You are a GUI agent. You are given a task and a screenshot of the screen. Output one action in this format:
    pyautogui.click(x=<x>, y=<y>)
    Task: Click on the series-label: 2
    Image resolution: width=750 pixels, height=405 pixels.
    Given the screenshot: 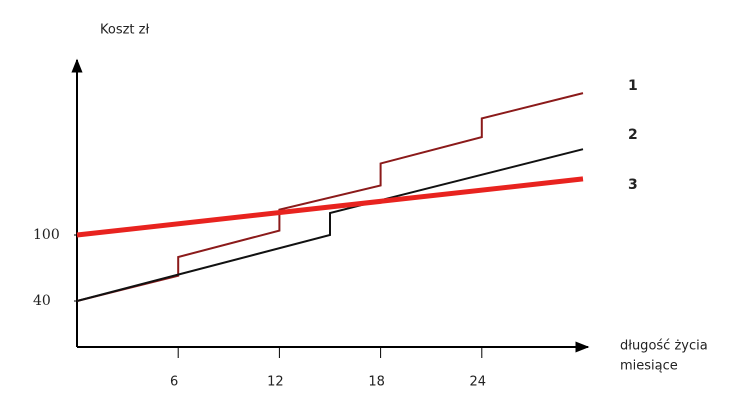 What is the action you would take?
    pyautogui.click(x=633, y=135)
    